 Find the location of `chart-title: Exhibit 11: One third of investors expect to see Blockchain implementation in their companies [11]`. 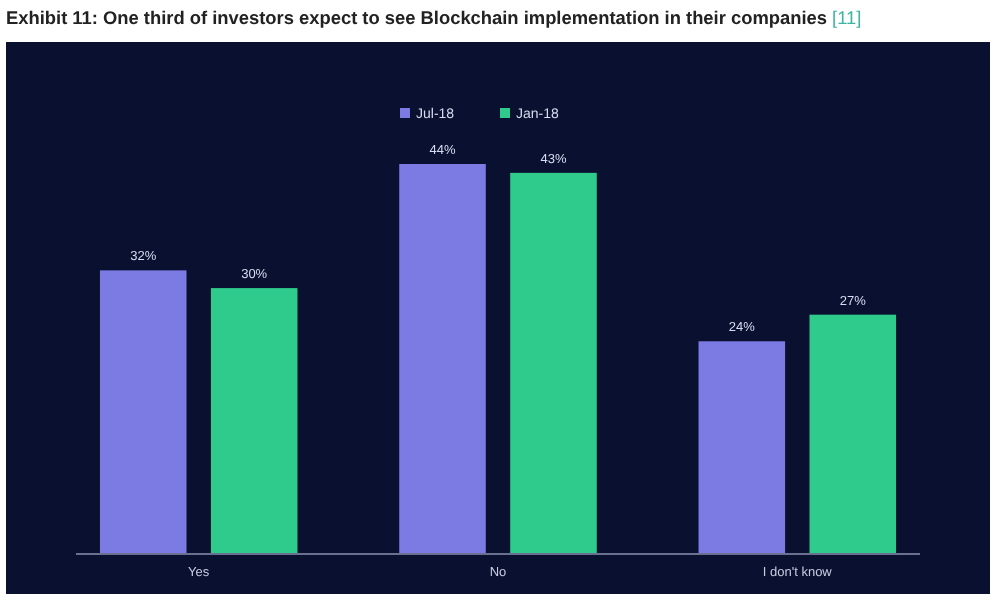

chart-title: Exhibit 11: One third of investors expect to see Blockchain implementation in their companies [11] is located at coordinates (434, 18).